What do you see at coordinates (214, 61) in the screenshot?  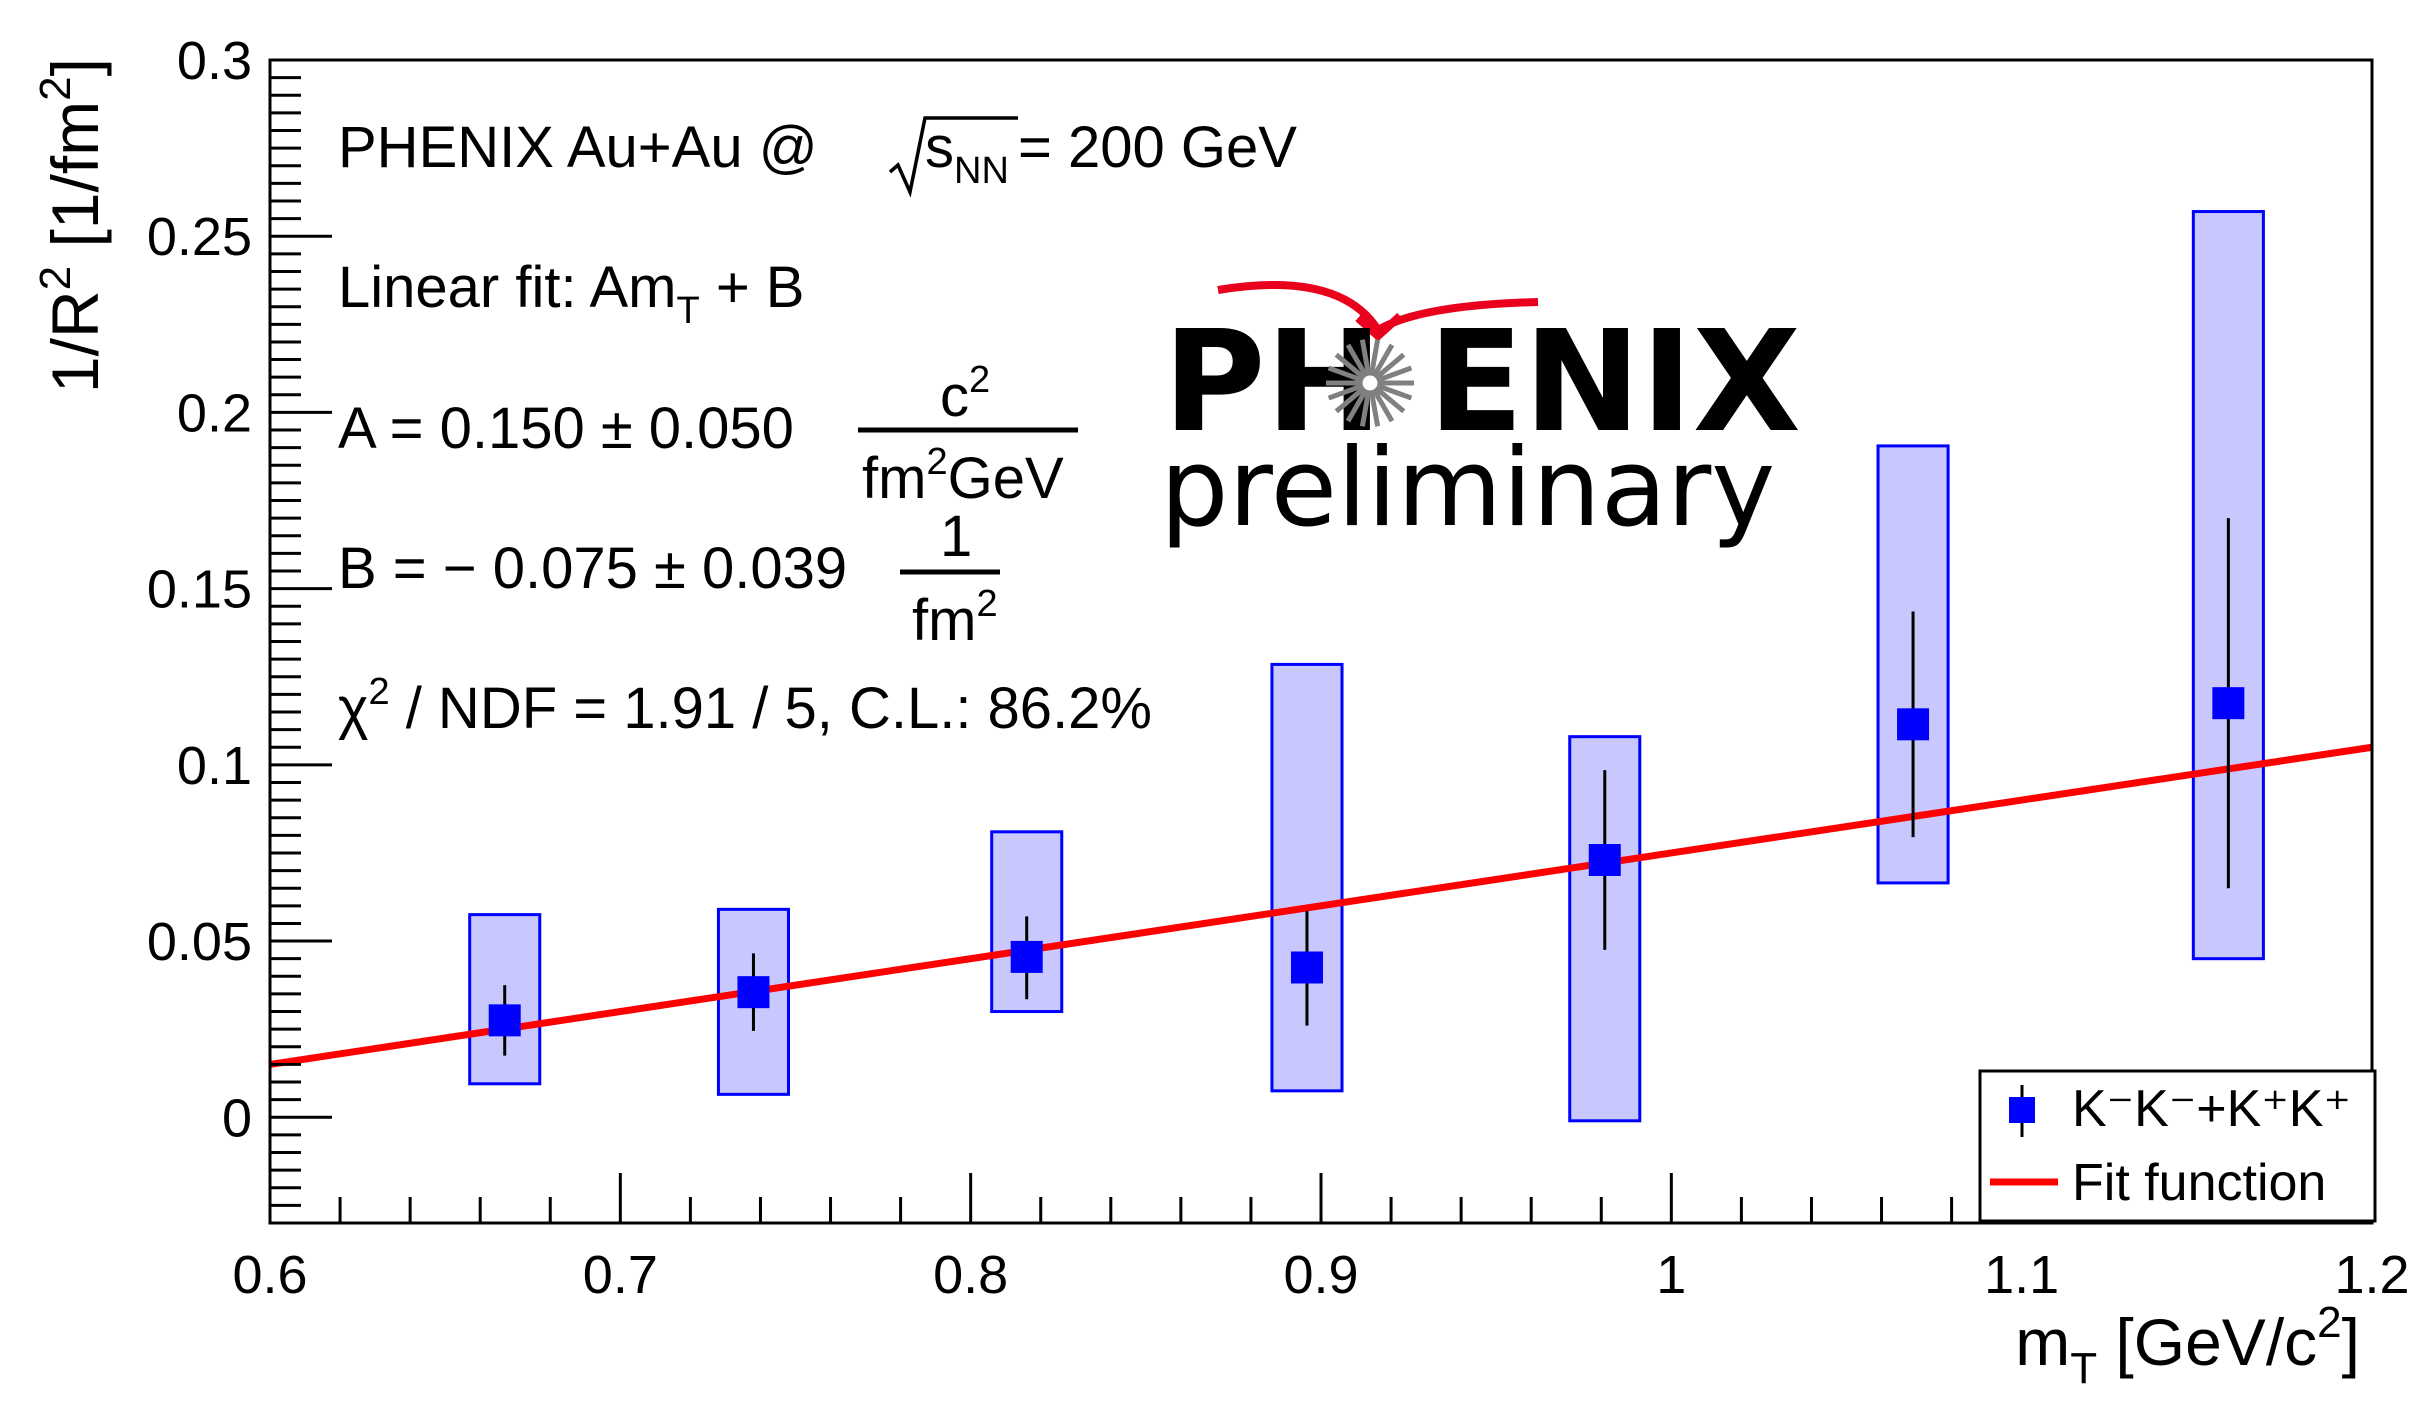 I see `y-tick-label: 0.3` at bounding box center [214, 61].